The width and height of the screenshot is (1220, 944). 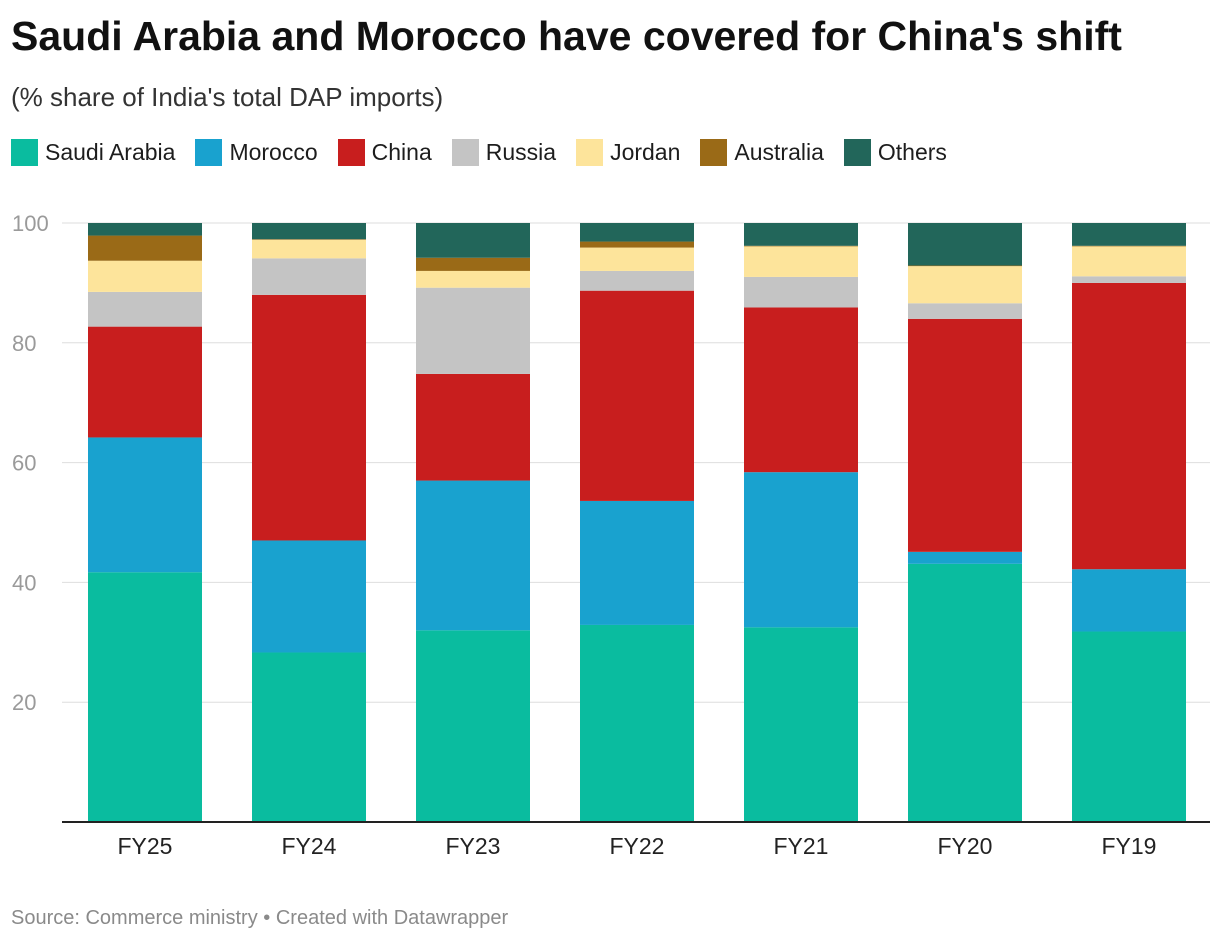 I want to click on bar-fy22-australia, so click(x=637, y=244).